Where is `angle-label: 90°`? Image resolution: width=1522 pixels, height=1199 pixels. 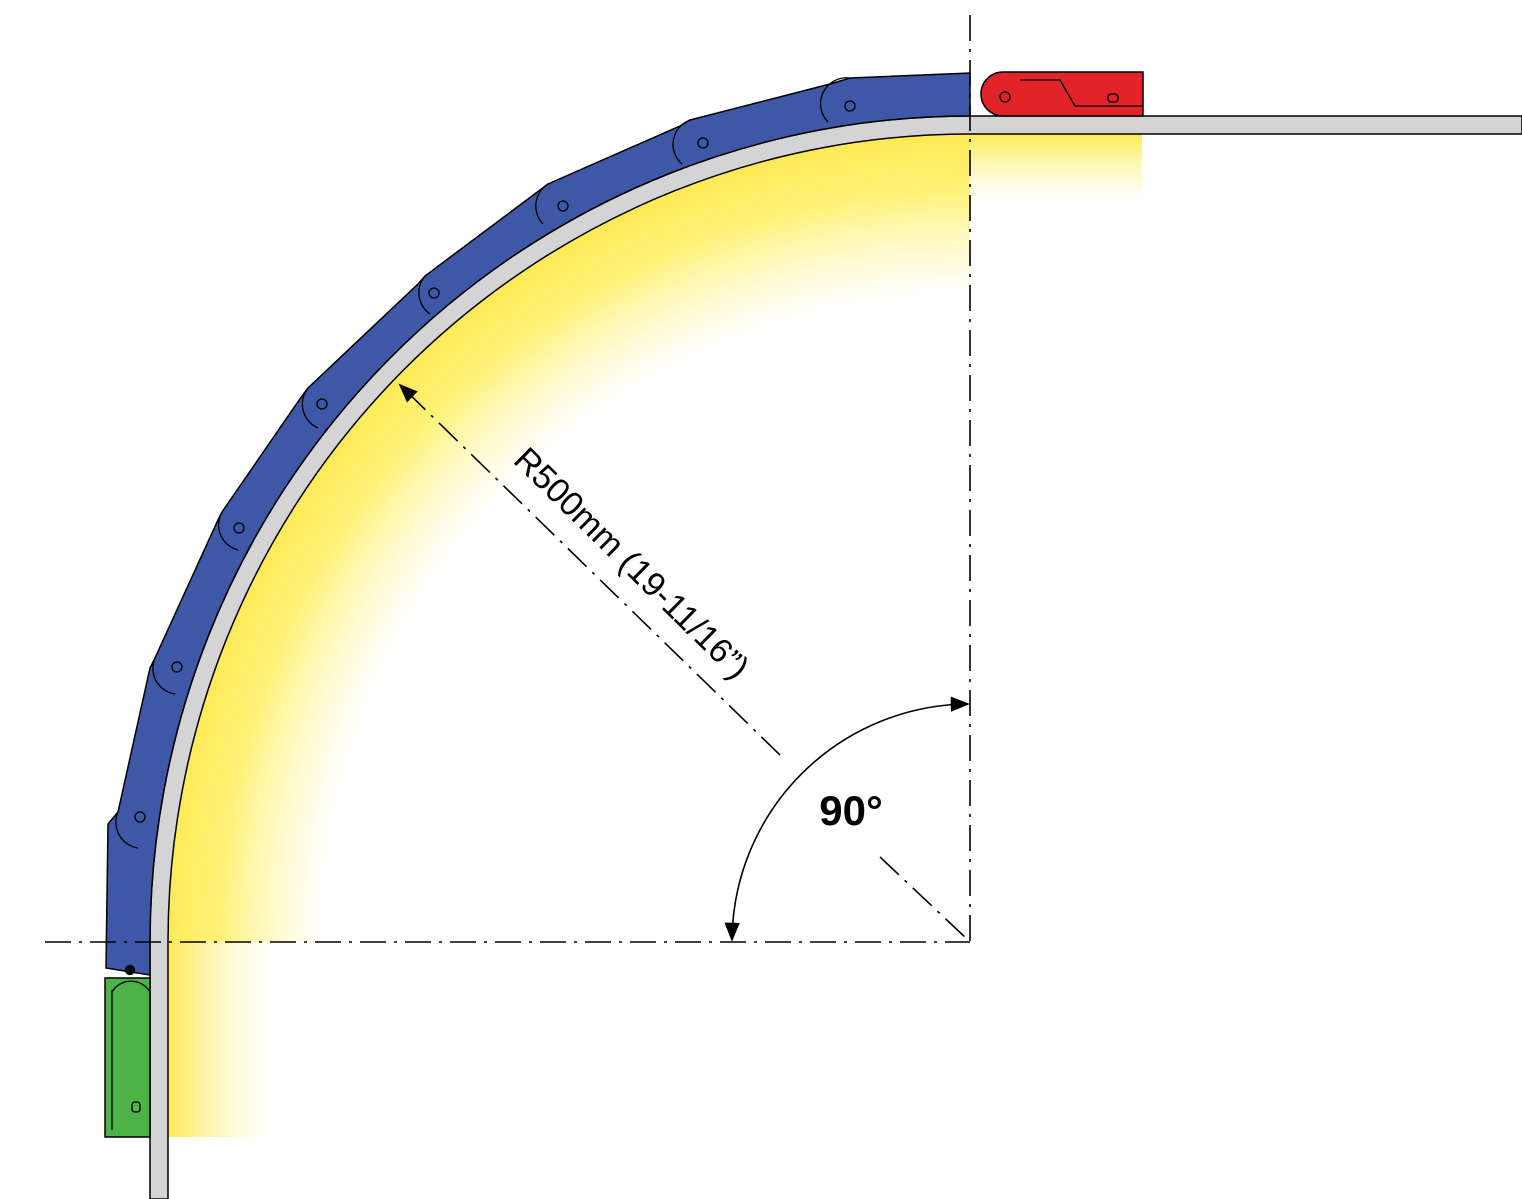 angle-label: 90° is located at coordinates (851, 810).